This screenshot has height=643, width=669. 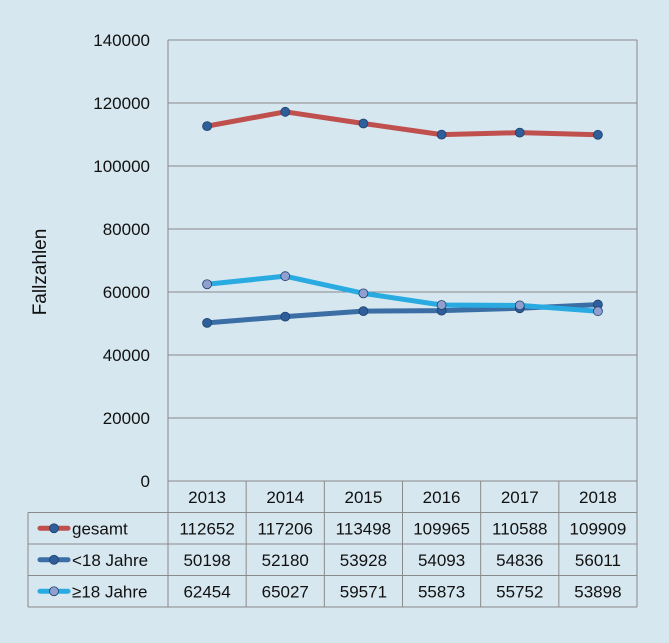 I want to click on data-label: 54836, so click(x=519, y=560).